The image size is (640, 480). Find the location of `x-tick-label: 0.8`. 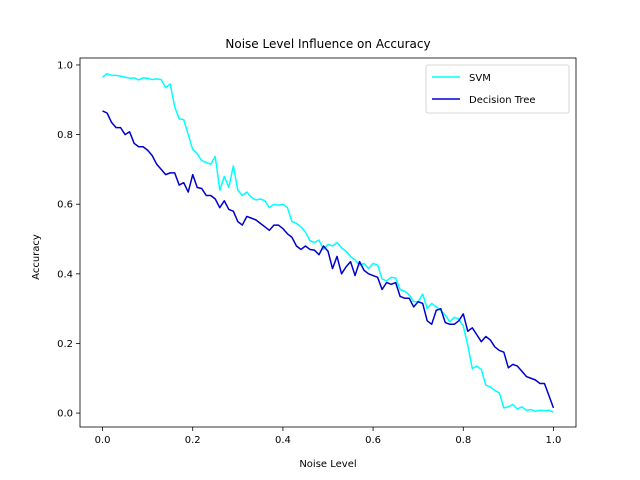

x-tick-label: 0.8 is located at coordinates (463, 440).